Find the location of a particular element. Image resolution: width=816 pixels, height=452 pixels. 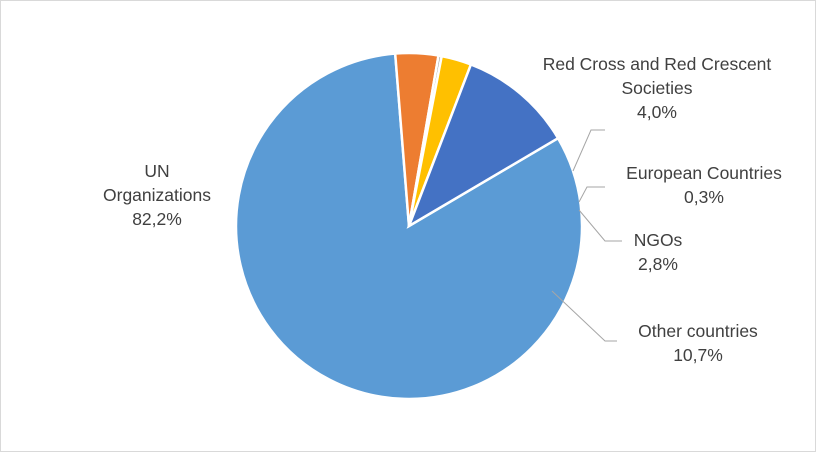

pie-slice-other-countries is located at coordinates (483, 145).